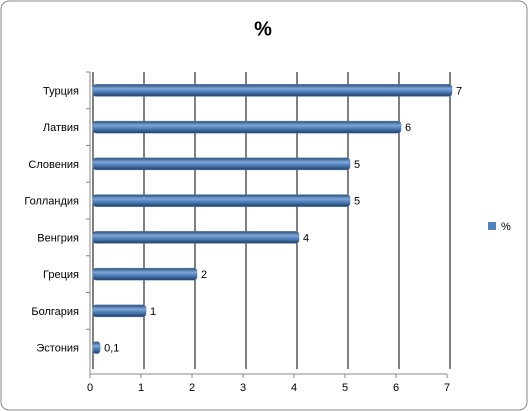 This screenshot has height=411, width=528. I want to click on x-tick-label: 6, so click(396, 388).